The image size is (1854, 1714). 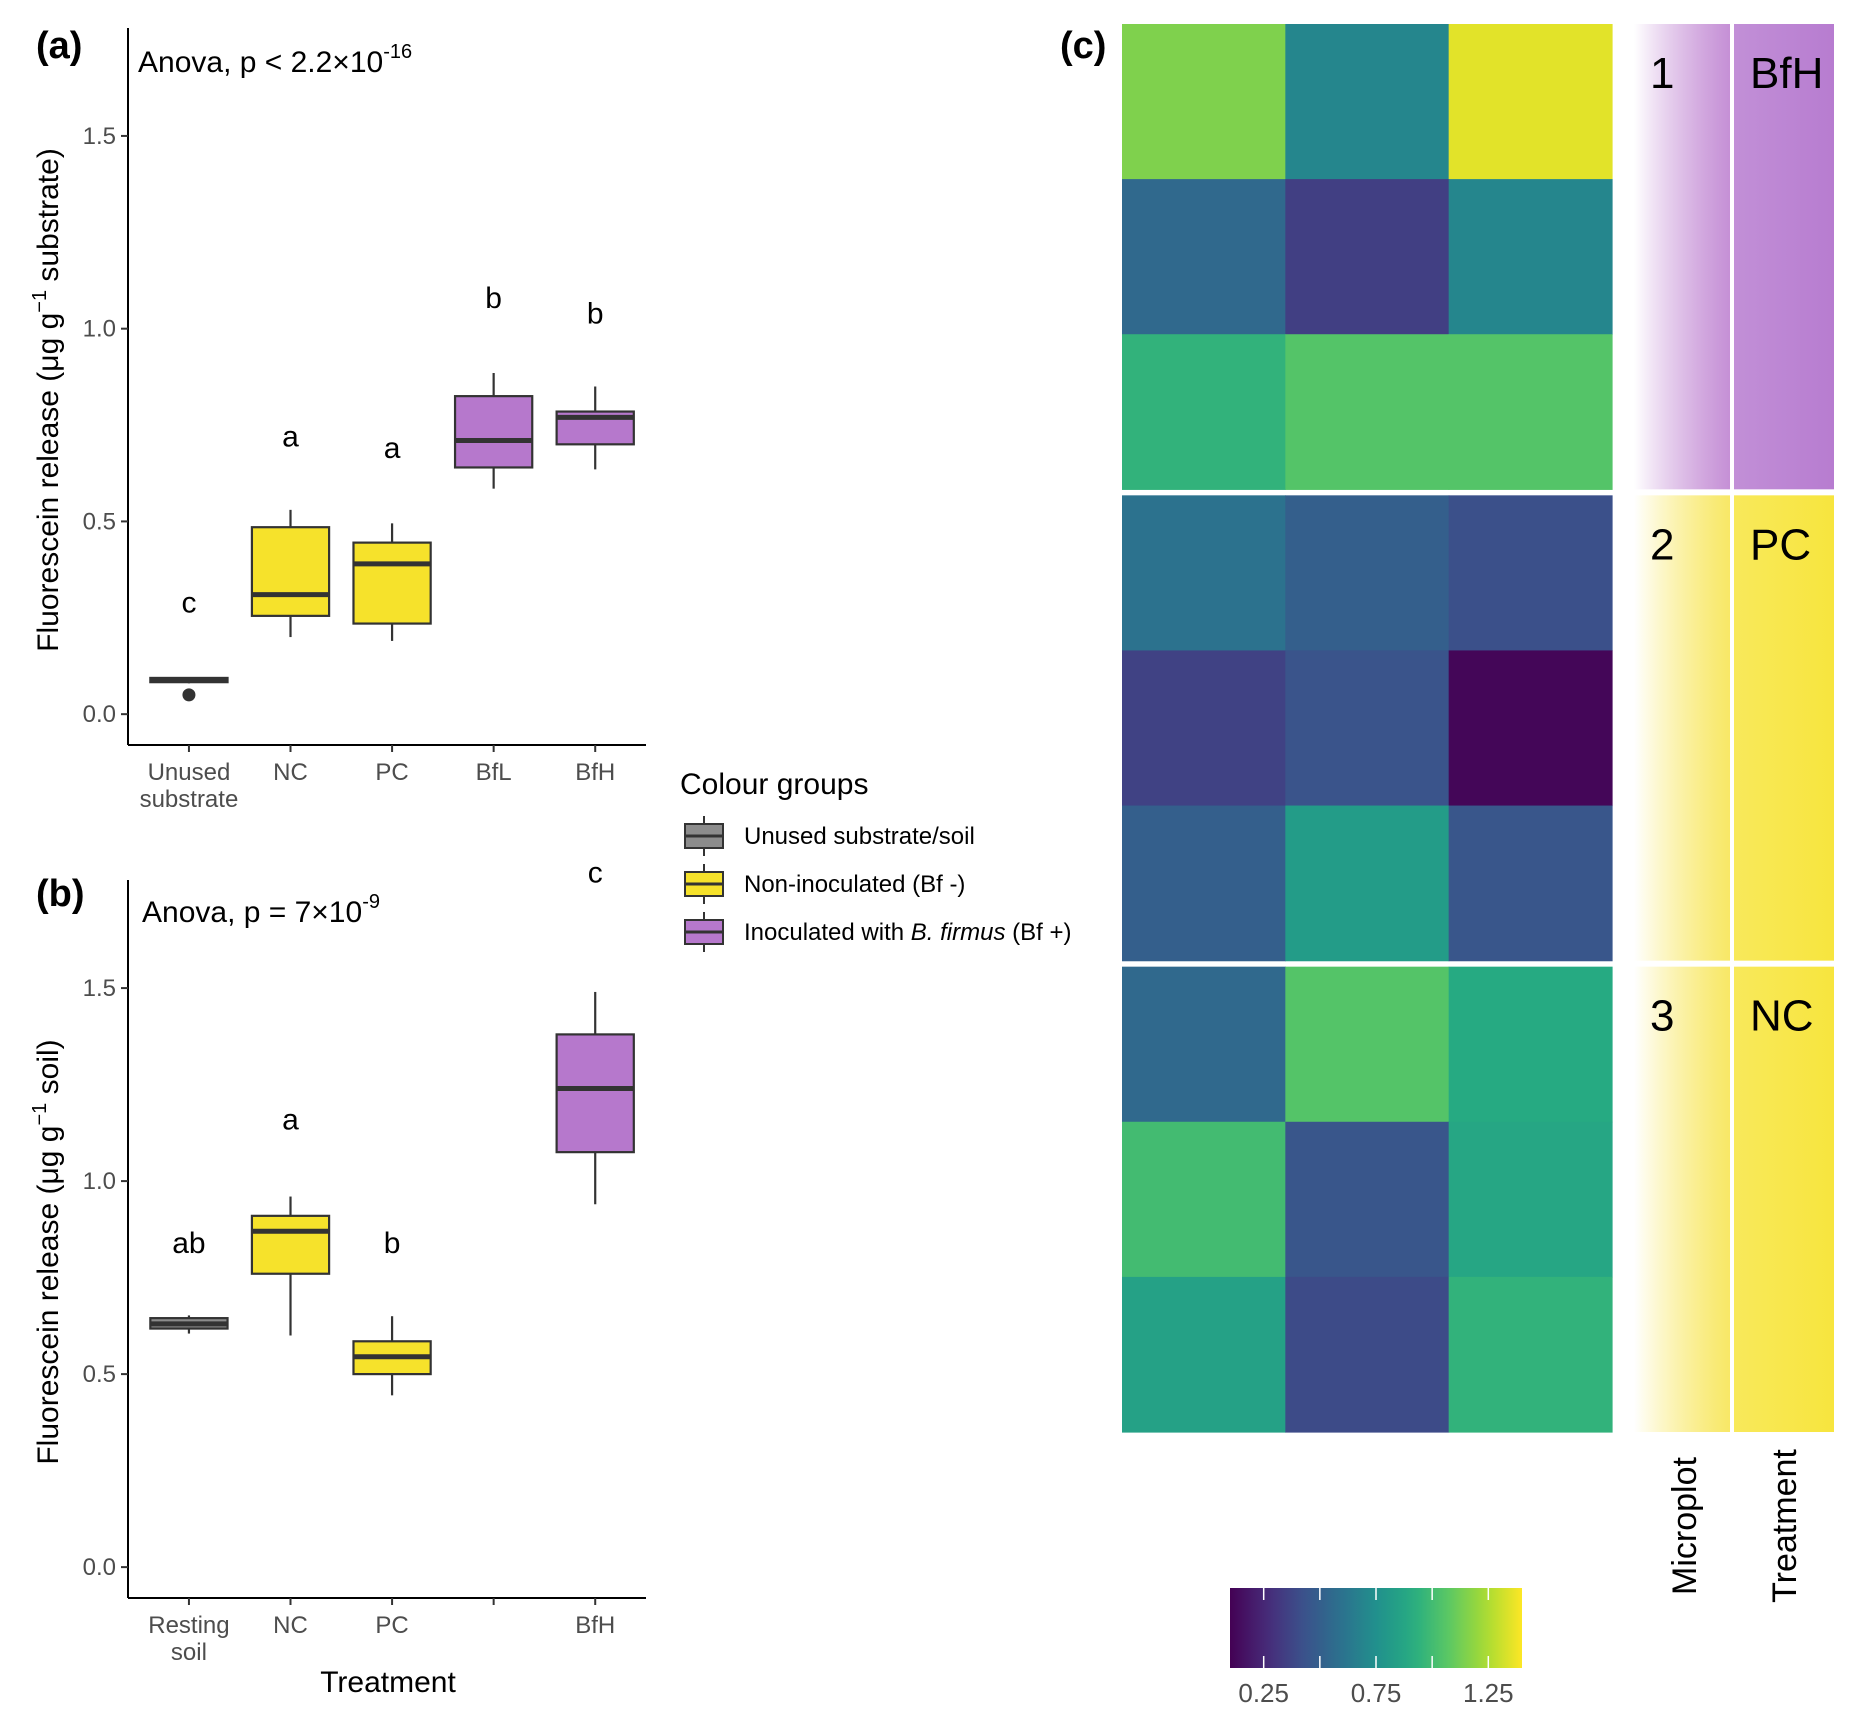 What do you see at coordinates (105, 425) in the screenshot?
I see `panel-a-y-ticks: 0.0 0.5 1.0 1.5` at bounding box center [105, 425].